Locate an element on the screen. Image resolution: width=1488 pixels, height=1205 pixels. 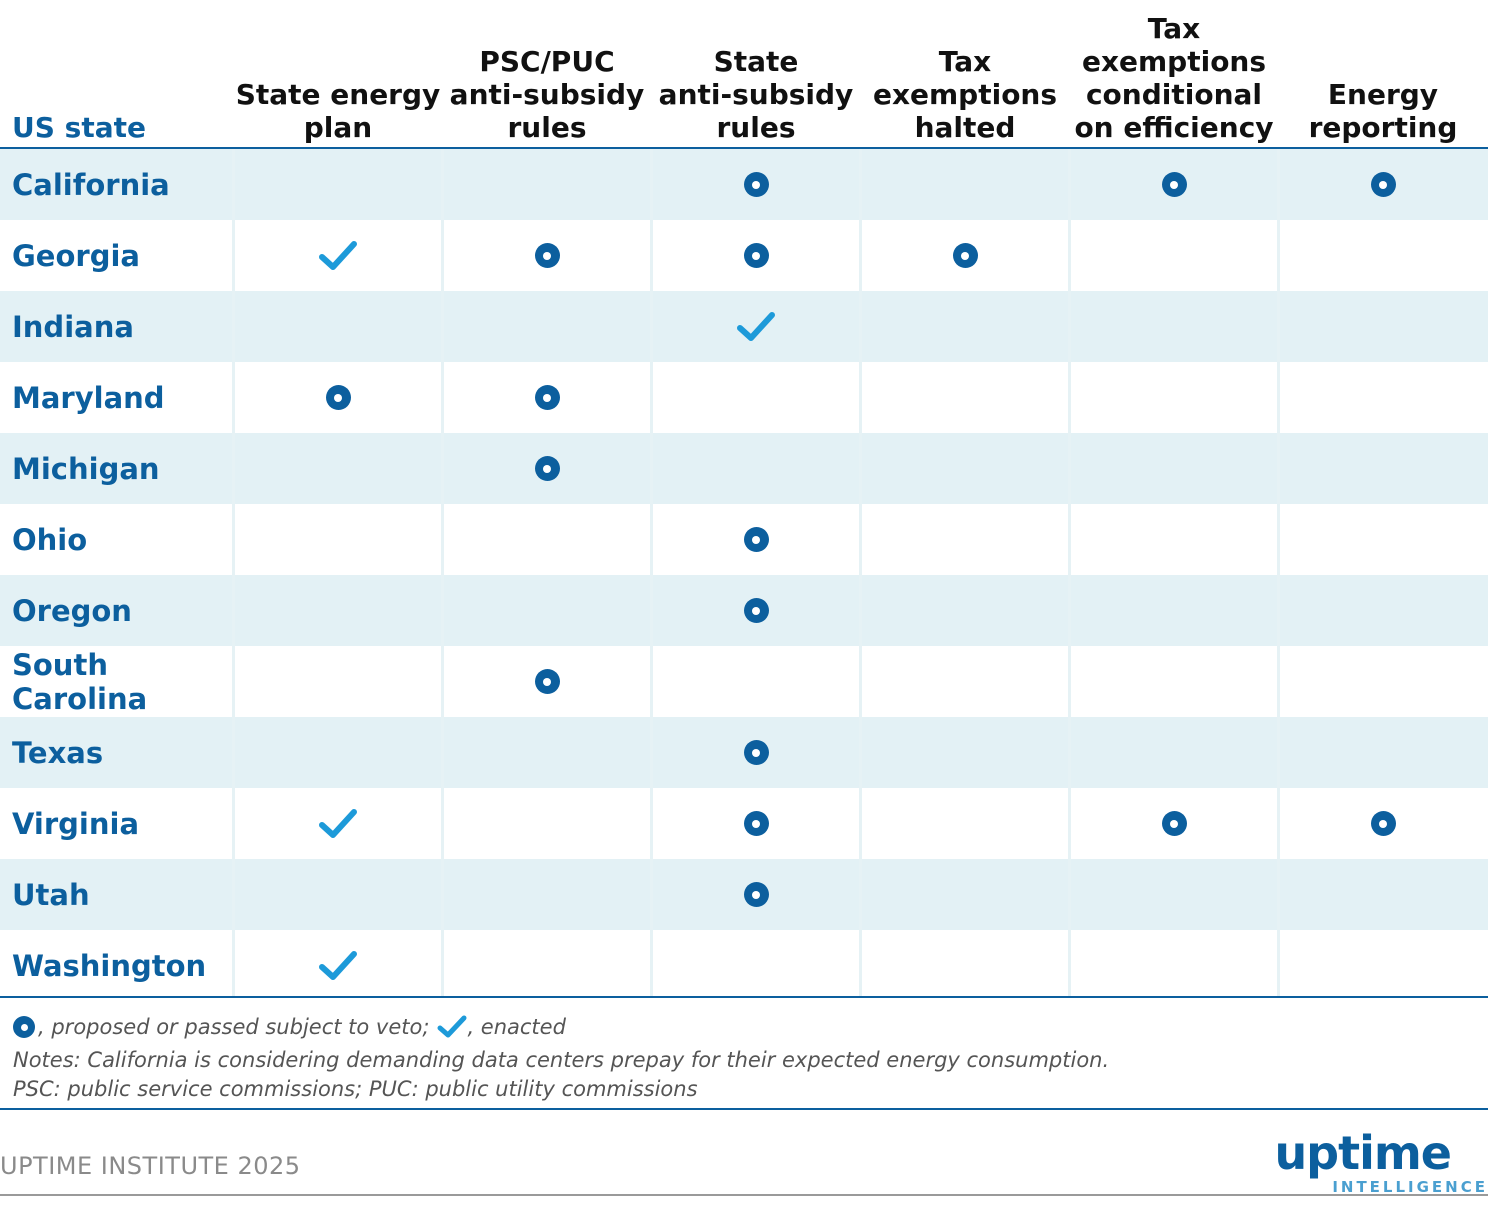
state-name: California is located at coordinates (91, 184).